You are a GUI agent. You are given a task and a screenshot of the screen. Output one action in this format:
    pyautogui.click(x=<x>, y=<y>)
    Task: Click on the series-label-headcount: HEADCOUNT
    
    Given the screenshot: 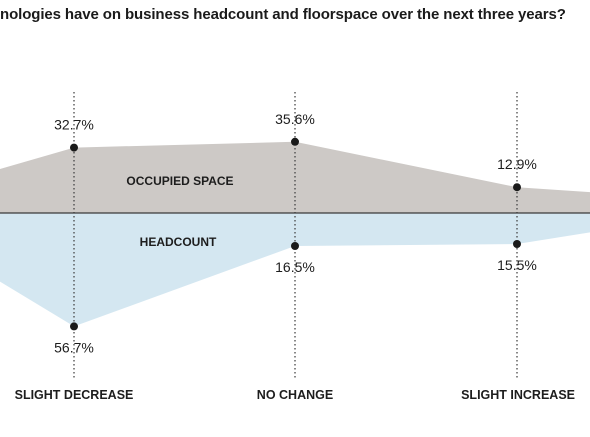 What is the action you would take?
    pyautogui.click(x=178, y=242)
    